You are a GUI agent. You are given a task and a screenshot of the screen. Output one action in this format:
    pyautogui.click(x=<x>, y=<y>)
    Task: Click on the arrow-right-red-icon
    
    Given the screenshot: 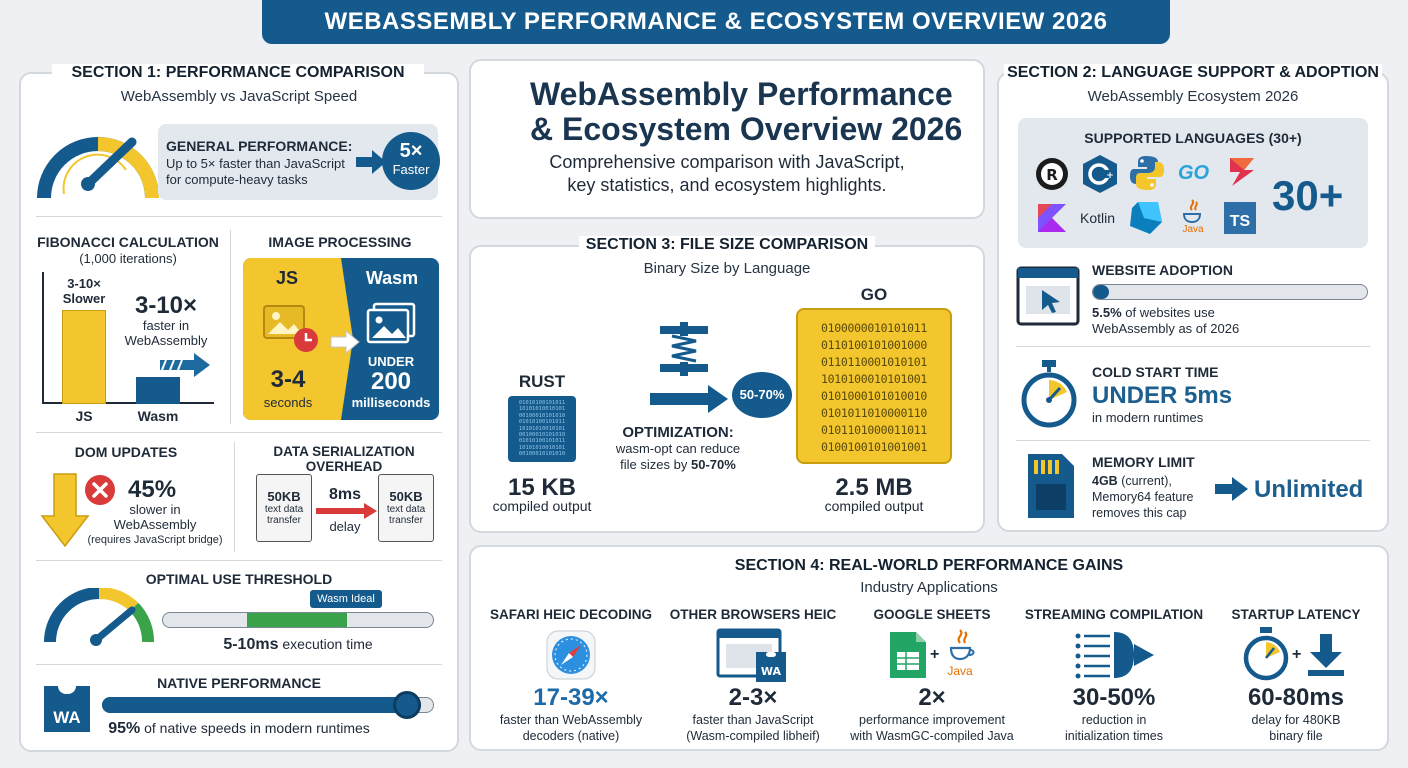 What is the action you would take?
    pyautogui.click(x=346, y=511)
    